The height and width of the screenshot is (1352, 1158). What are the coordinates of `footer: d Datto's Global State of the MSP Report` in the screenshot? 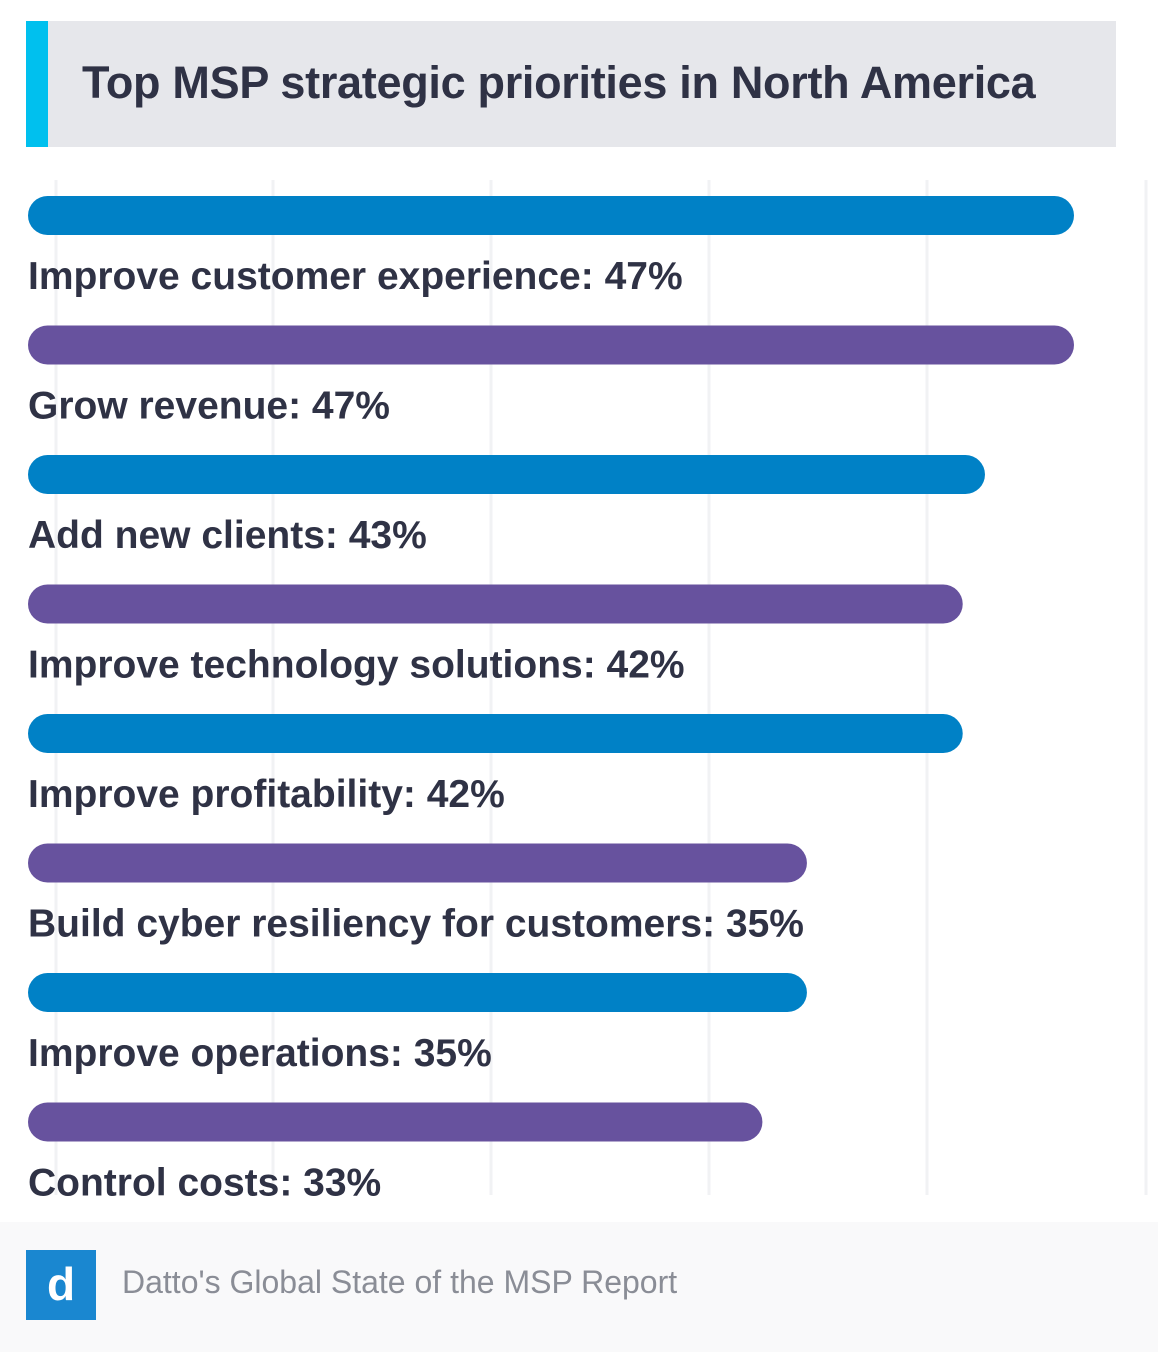 It's located at (579, 1287).